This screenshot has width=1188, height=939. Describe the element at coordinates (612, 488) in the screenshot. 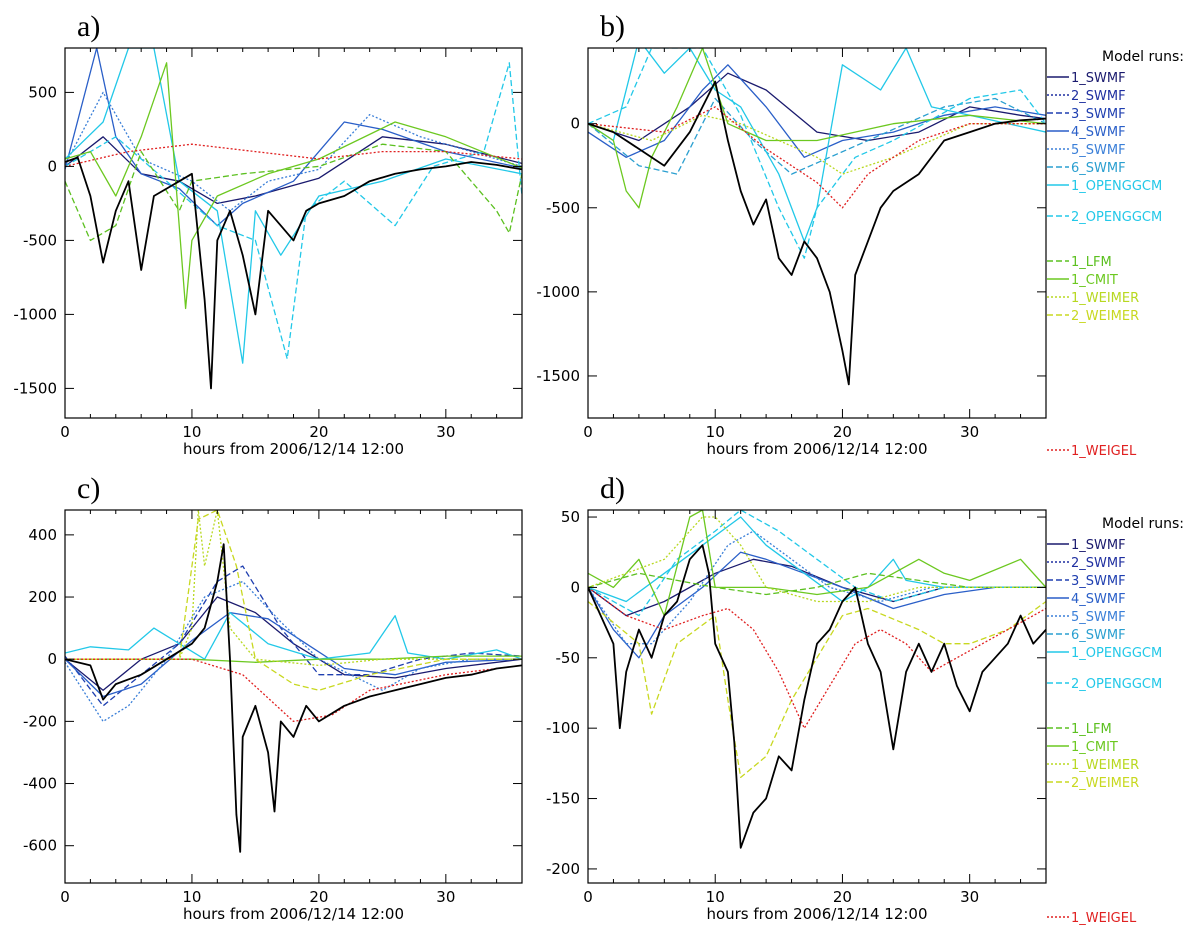

I see `panel-label: d)` at that location.